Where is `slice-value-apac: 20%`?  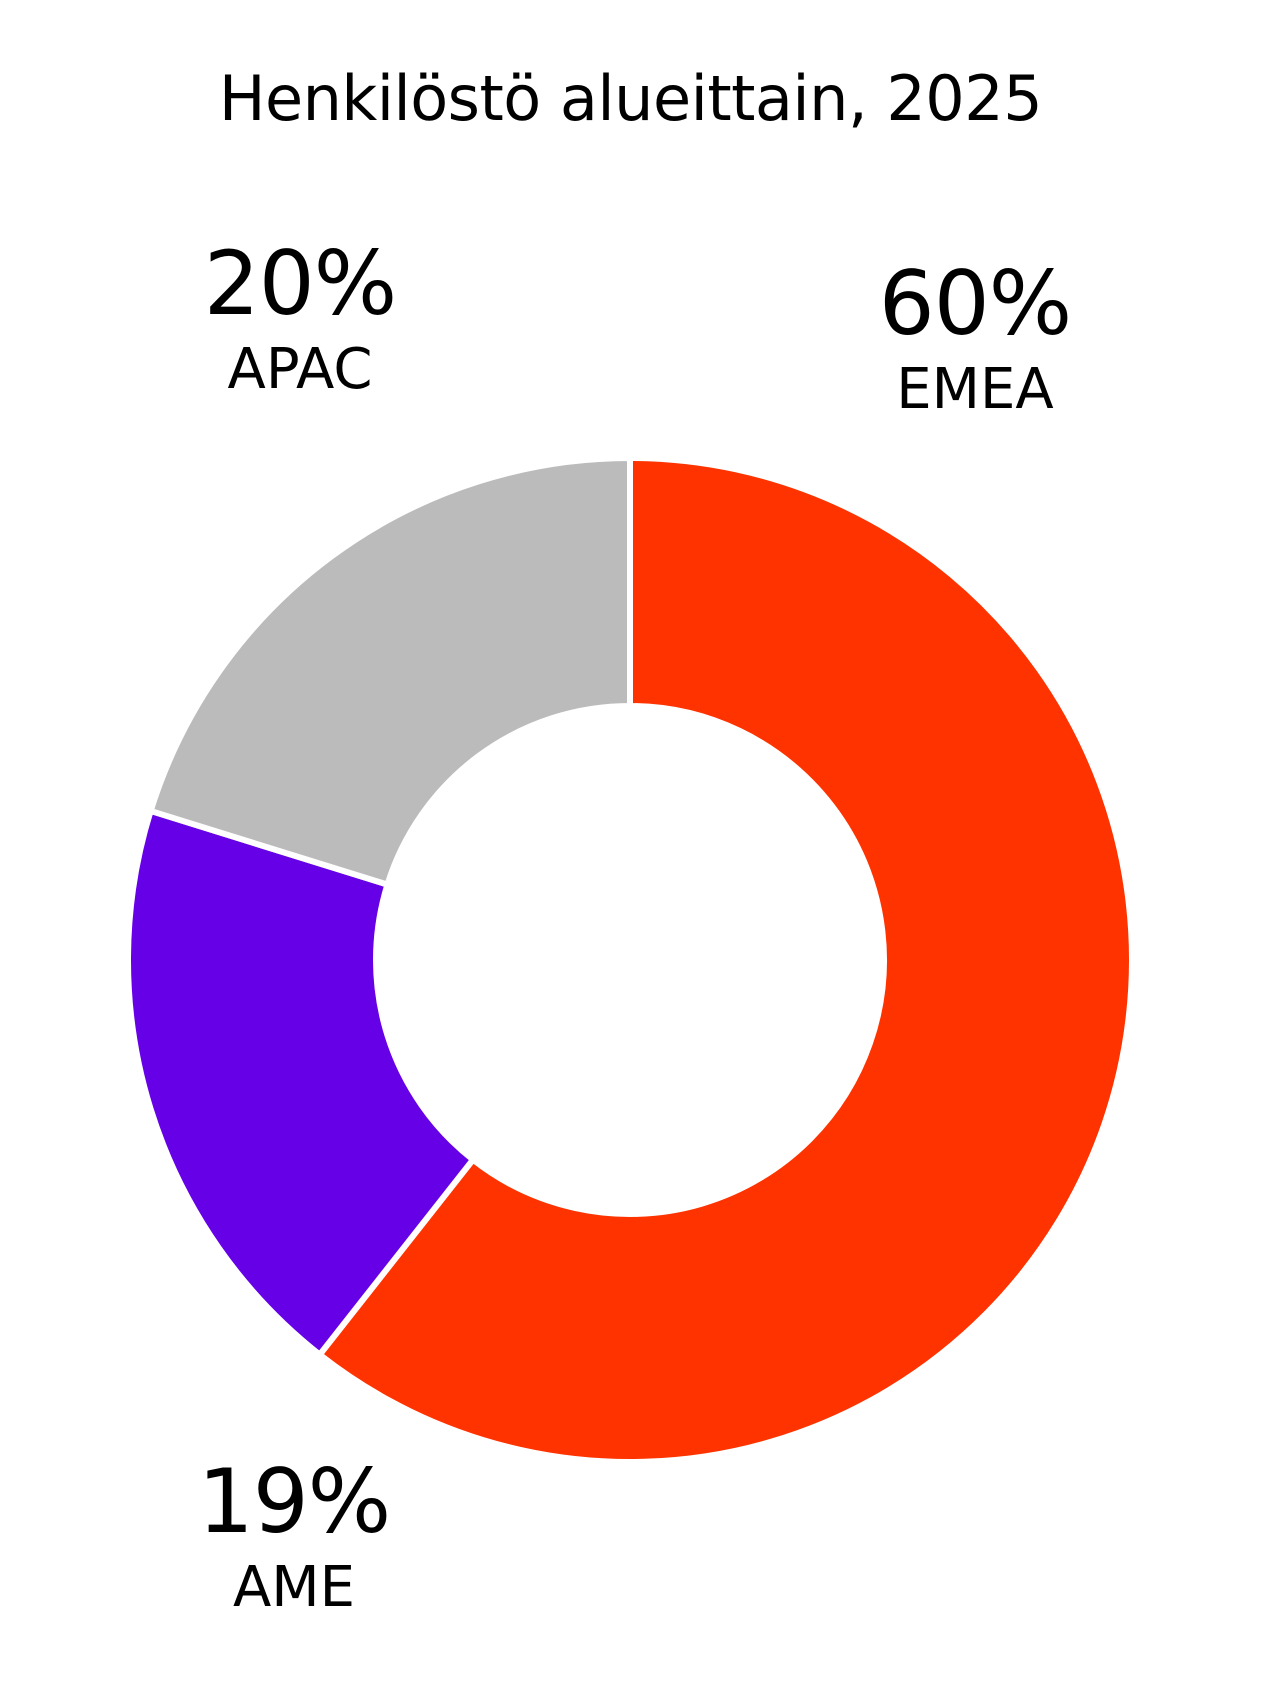 slice-value-apac: 20% is located at coordinates (300, 283).